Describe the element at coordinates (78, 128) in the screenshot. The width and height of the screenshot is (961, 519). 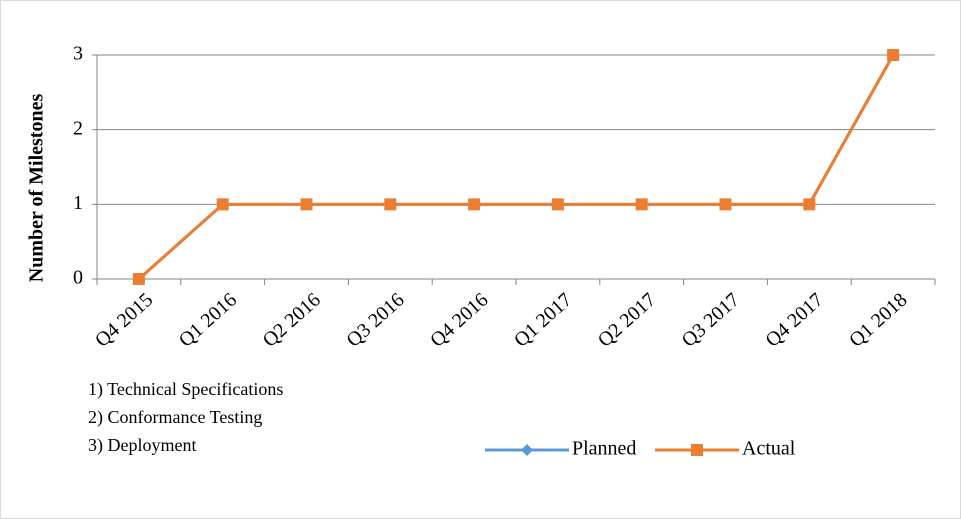
I see `y-tick-label: 2` at that location.